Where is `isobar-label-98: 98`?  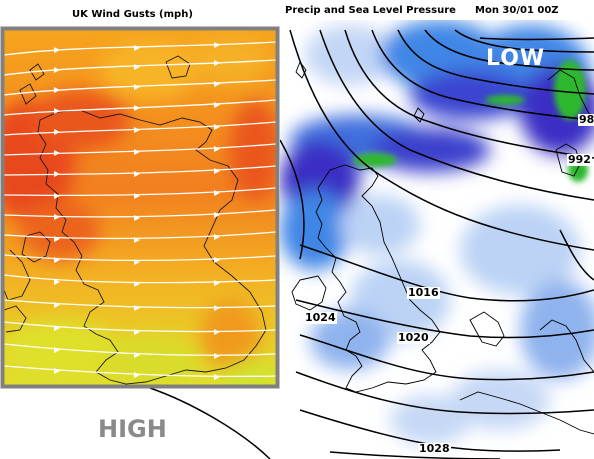
isobar-label-98: 98 is located at coordinates (586, 119).